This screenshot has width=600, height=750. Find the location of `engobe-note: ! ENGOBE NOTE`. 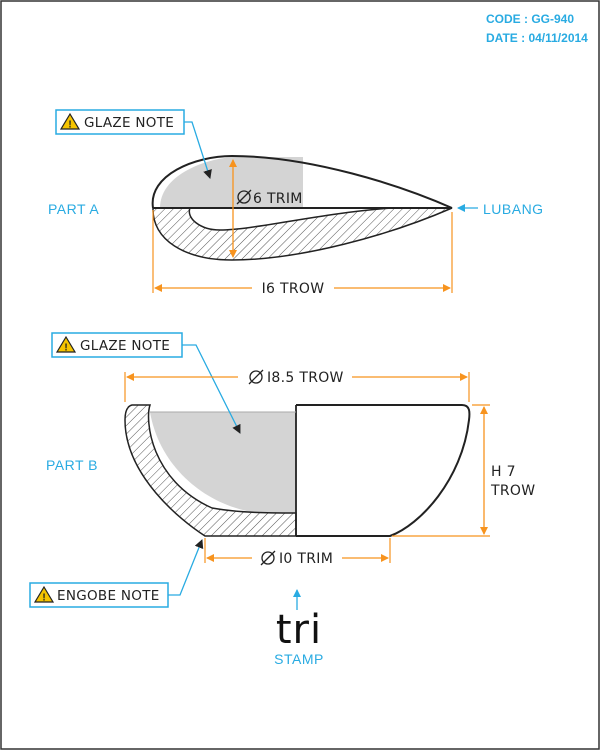

engobe-note: ! ENGOBE NOTE is located at coordinates (116, 573).